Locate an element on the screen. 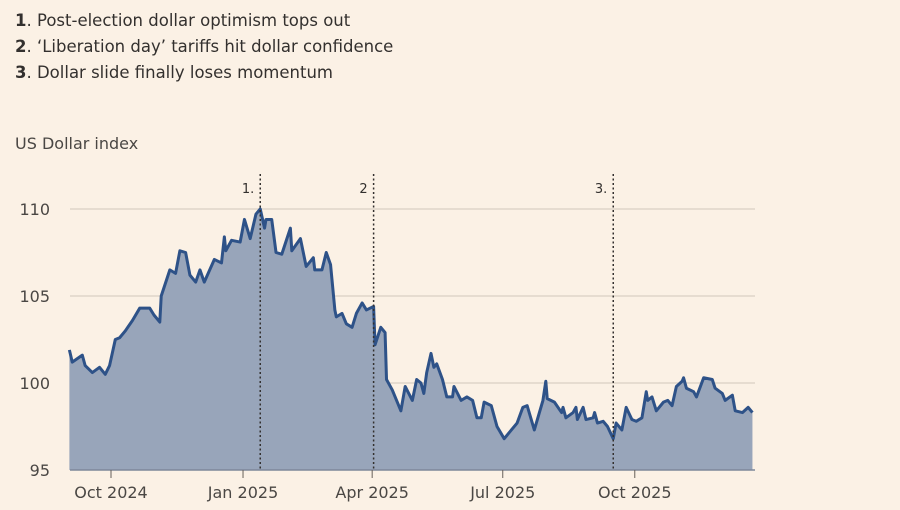 The height and width of the screenshot is (510, 900). annotation-number: 3 is located at coordinates (21, 72).